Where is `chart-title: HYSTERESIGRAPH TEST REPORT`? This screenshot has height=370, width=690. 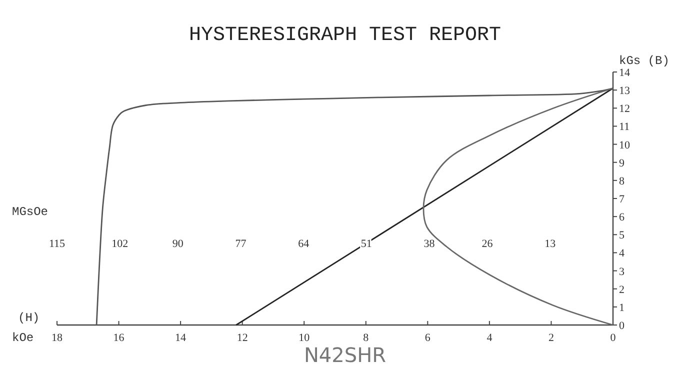
chart-title: HYSTERESIGRAPH TEST REPORT is located at coordinates (345, 35).